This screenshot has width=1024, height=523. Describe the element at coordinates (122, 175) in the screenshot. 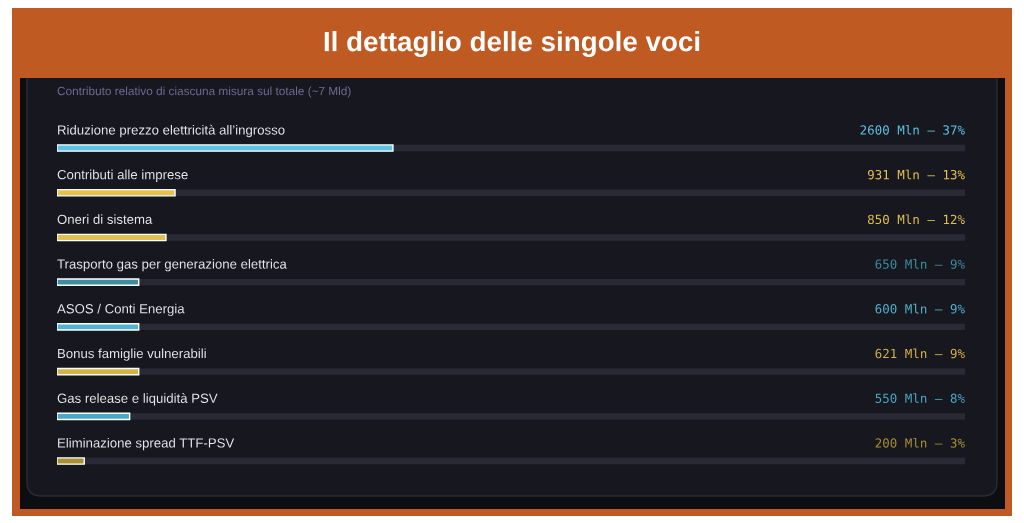

I see `y-tick-label: Contributi alle imprese` at that location.